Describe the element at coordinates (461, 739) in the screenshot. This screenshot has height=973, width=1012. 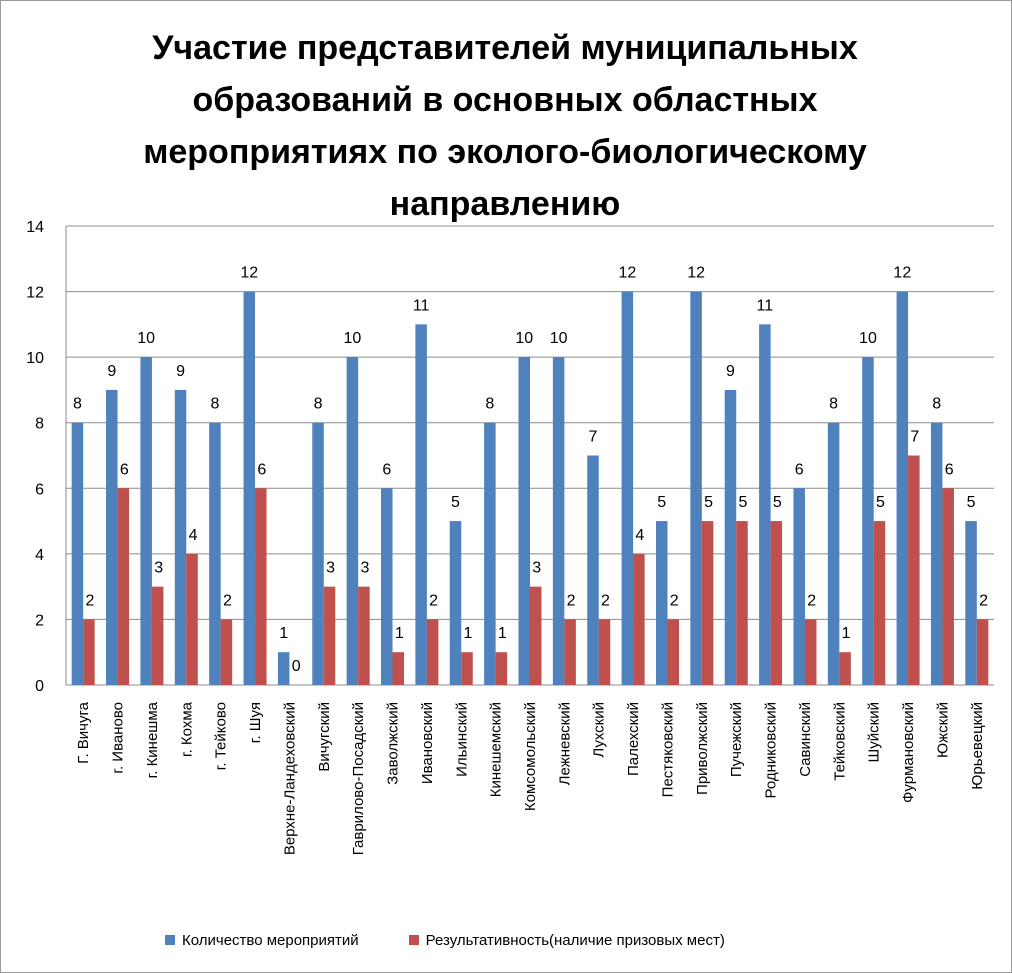
I see `x-category-label: Ильинский` at that location.